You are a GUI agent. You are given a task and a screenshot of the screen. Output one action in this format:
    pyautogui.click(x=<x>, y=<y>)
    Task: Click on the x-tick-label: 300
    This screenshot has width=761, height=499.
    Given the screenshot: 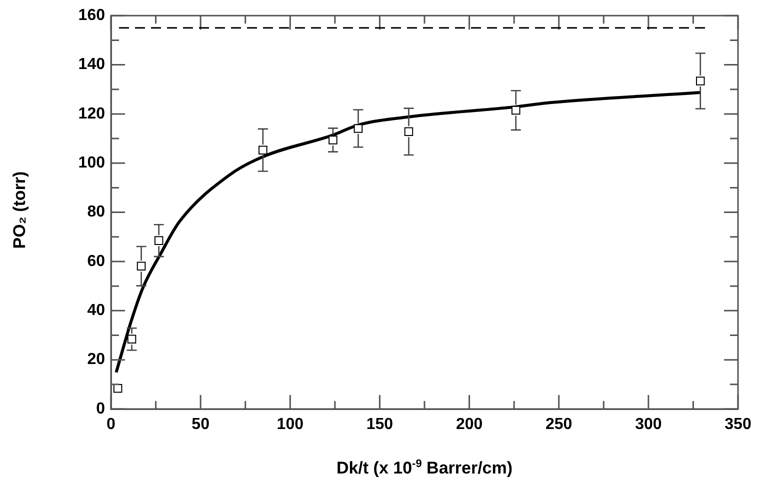 What is the action you would take?
    pyautogui.click(x=648, y=425)
    